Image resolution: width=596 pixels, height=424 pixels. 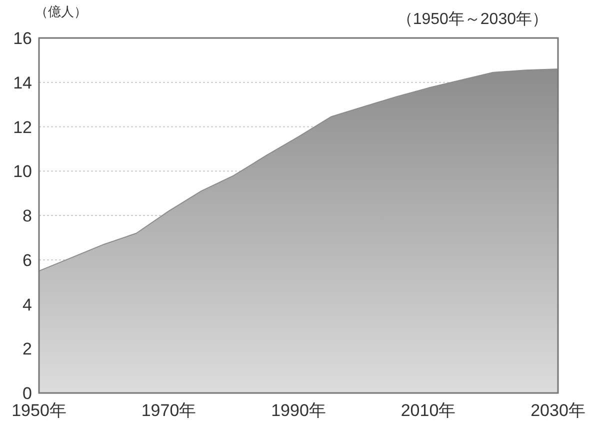 I want to click on x-tick-label: 2010年, so click(x=428, y=410).